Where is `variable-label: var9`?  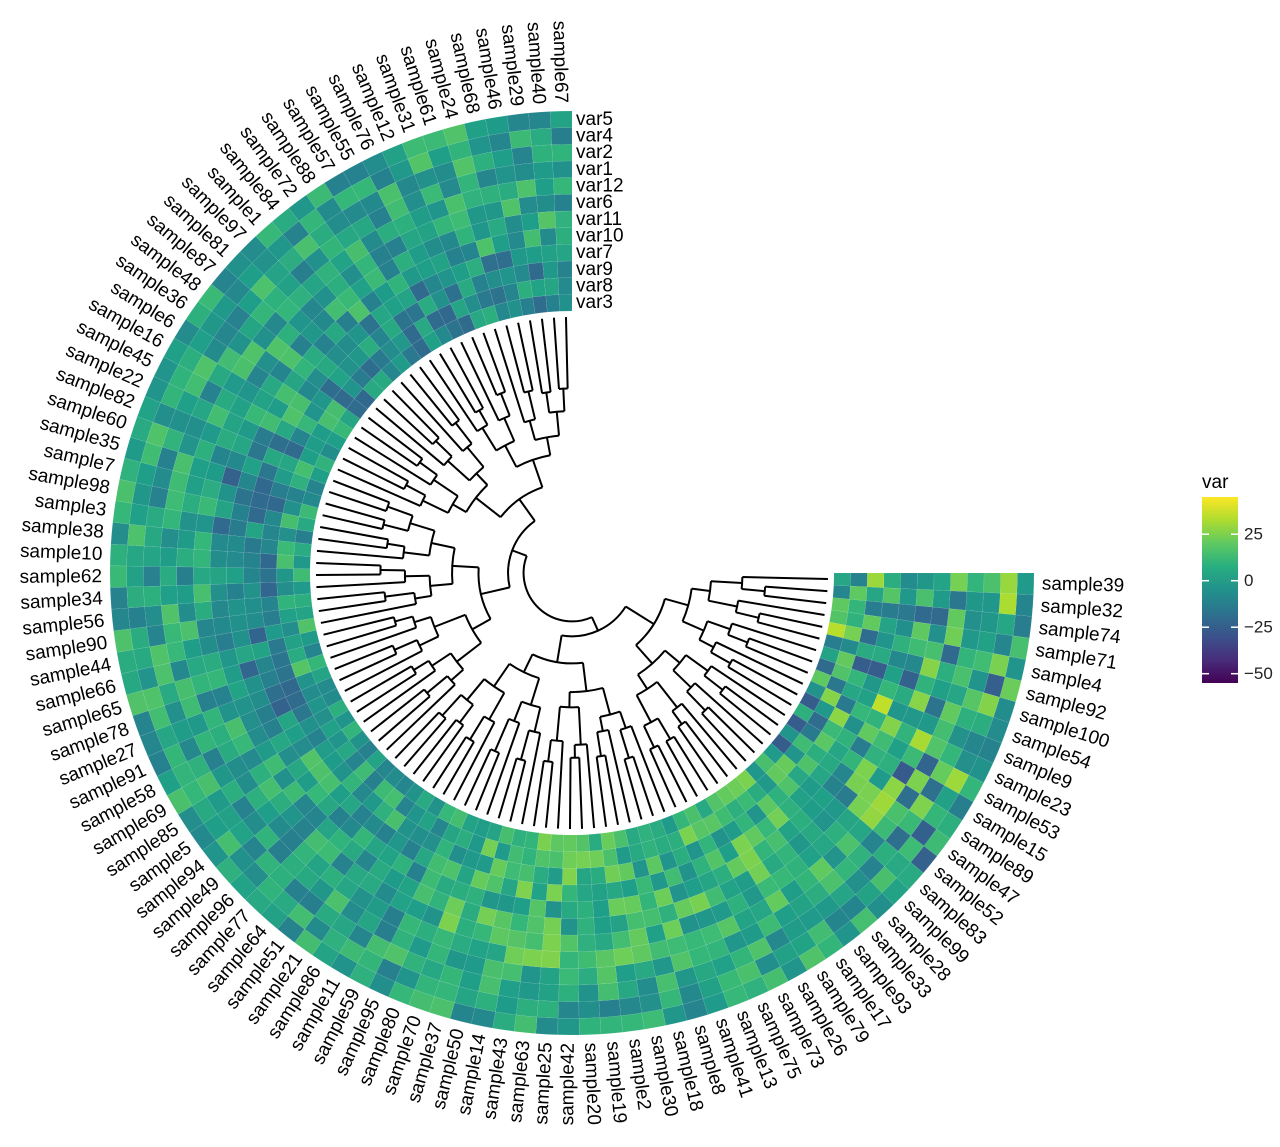
variable-label: var9 is located at coordinates (594, 269).